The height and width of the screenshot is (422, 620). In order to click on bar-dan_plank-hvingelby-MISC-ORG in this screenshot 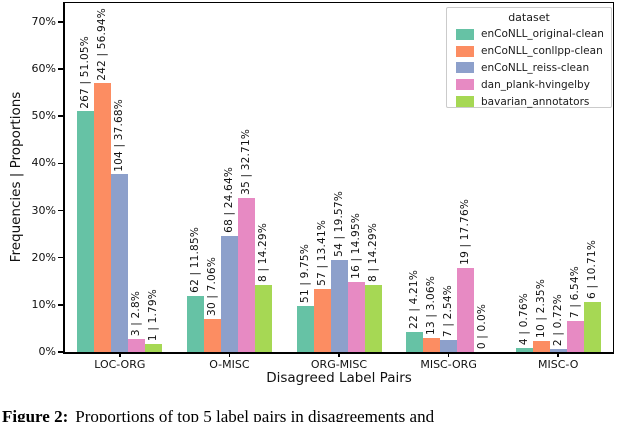, I will do `click(466, 310)`.